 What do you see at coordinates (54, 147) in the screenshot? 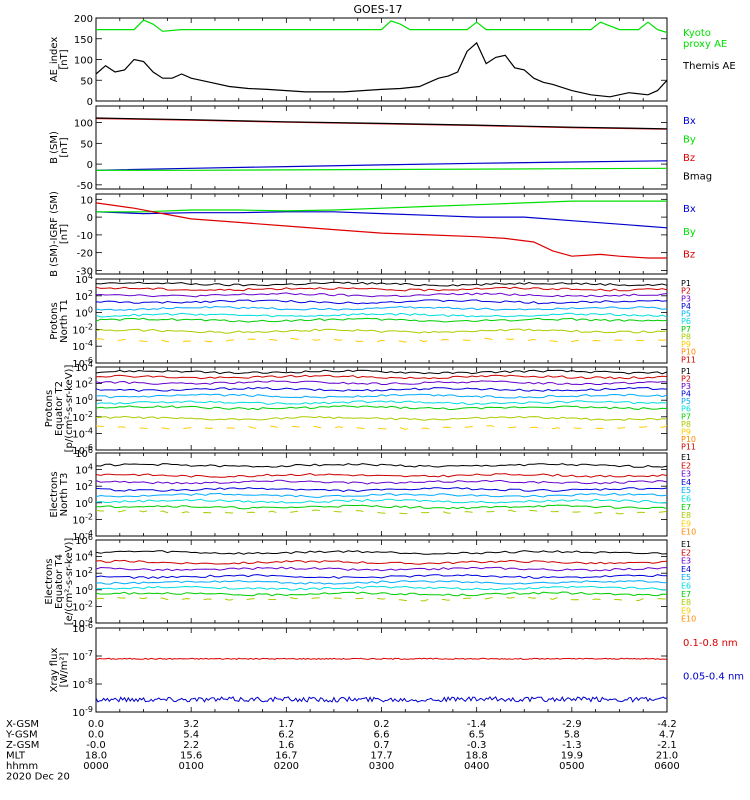
I see `y-axis-label: B (SM)` at bounding box center [54, 147].